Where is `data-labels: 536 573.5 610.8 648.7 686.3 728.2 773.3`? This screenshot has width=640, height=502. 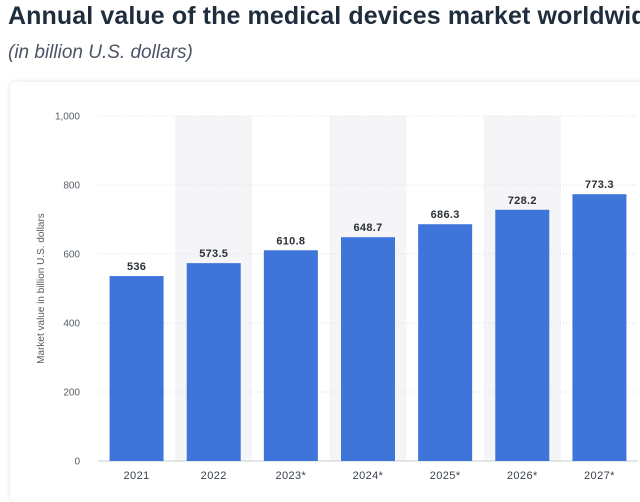
data-labels: 536 573.5 610.8 648.7 686.3 728.2 773.3 is located at coordinates (370, 226).